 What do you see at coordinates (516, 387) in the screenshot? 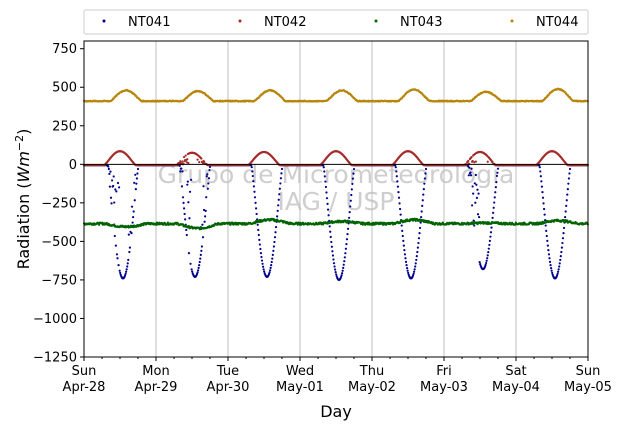
I see `x-tick-date: May-04` at bounding box center [516, 387].